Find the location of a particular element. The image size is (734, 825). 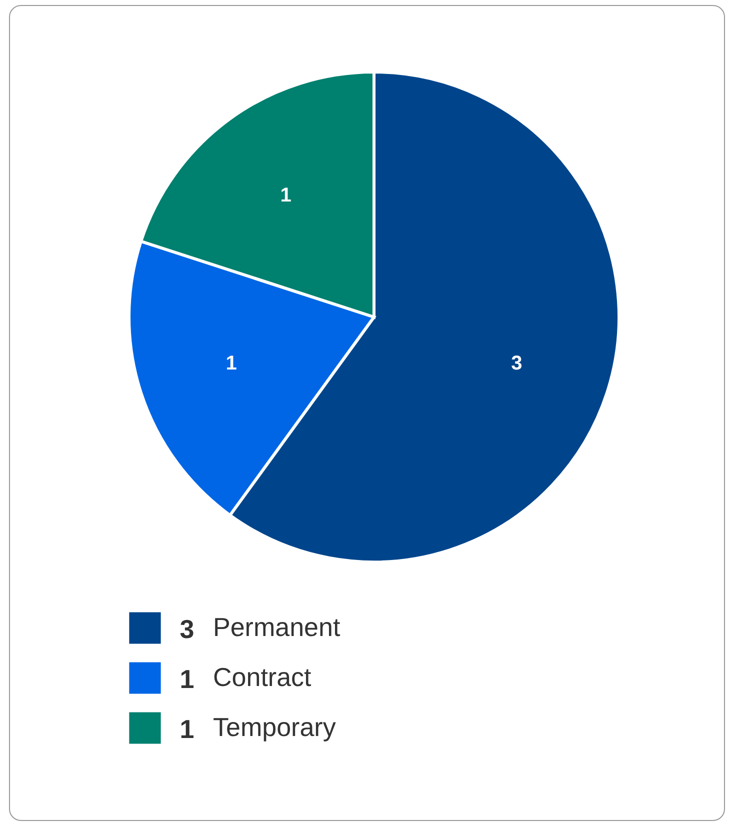

legend-label: Contract is located at coordinates (262, 677).